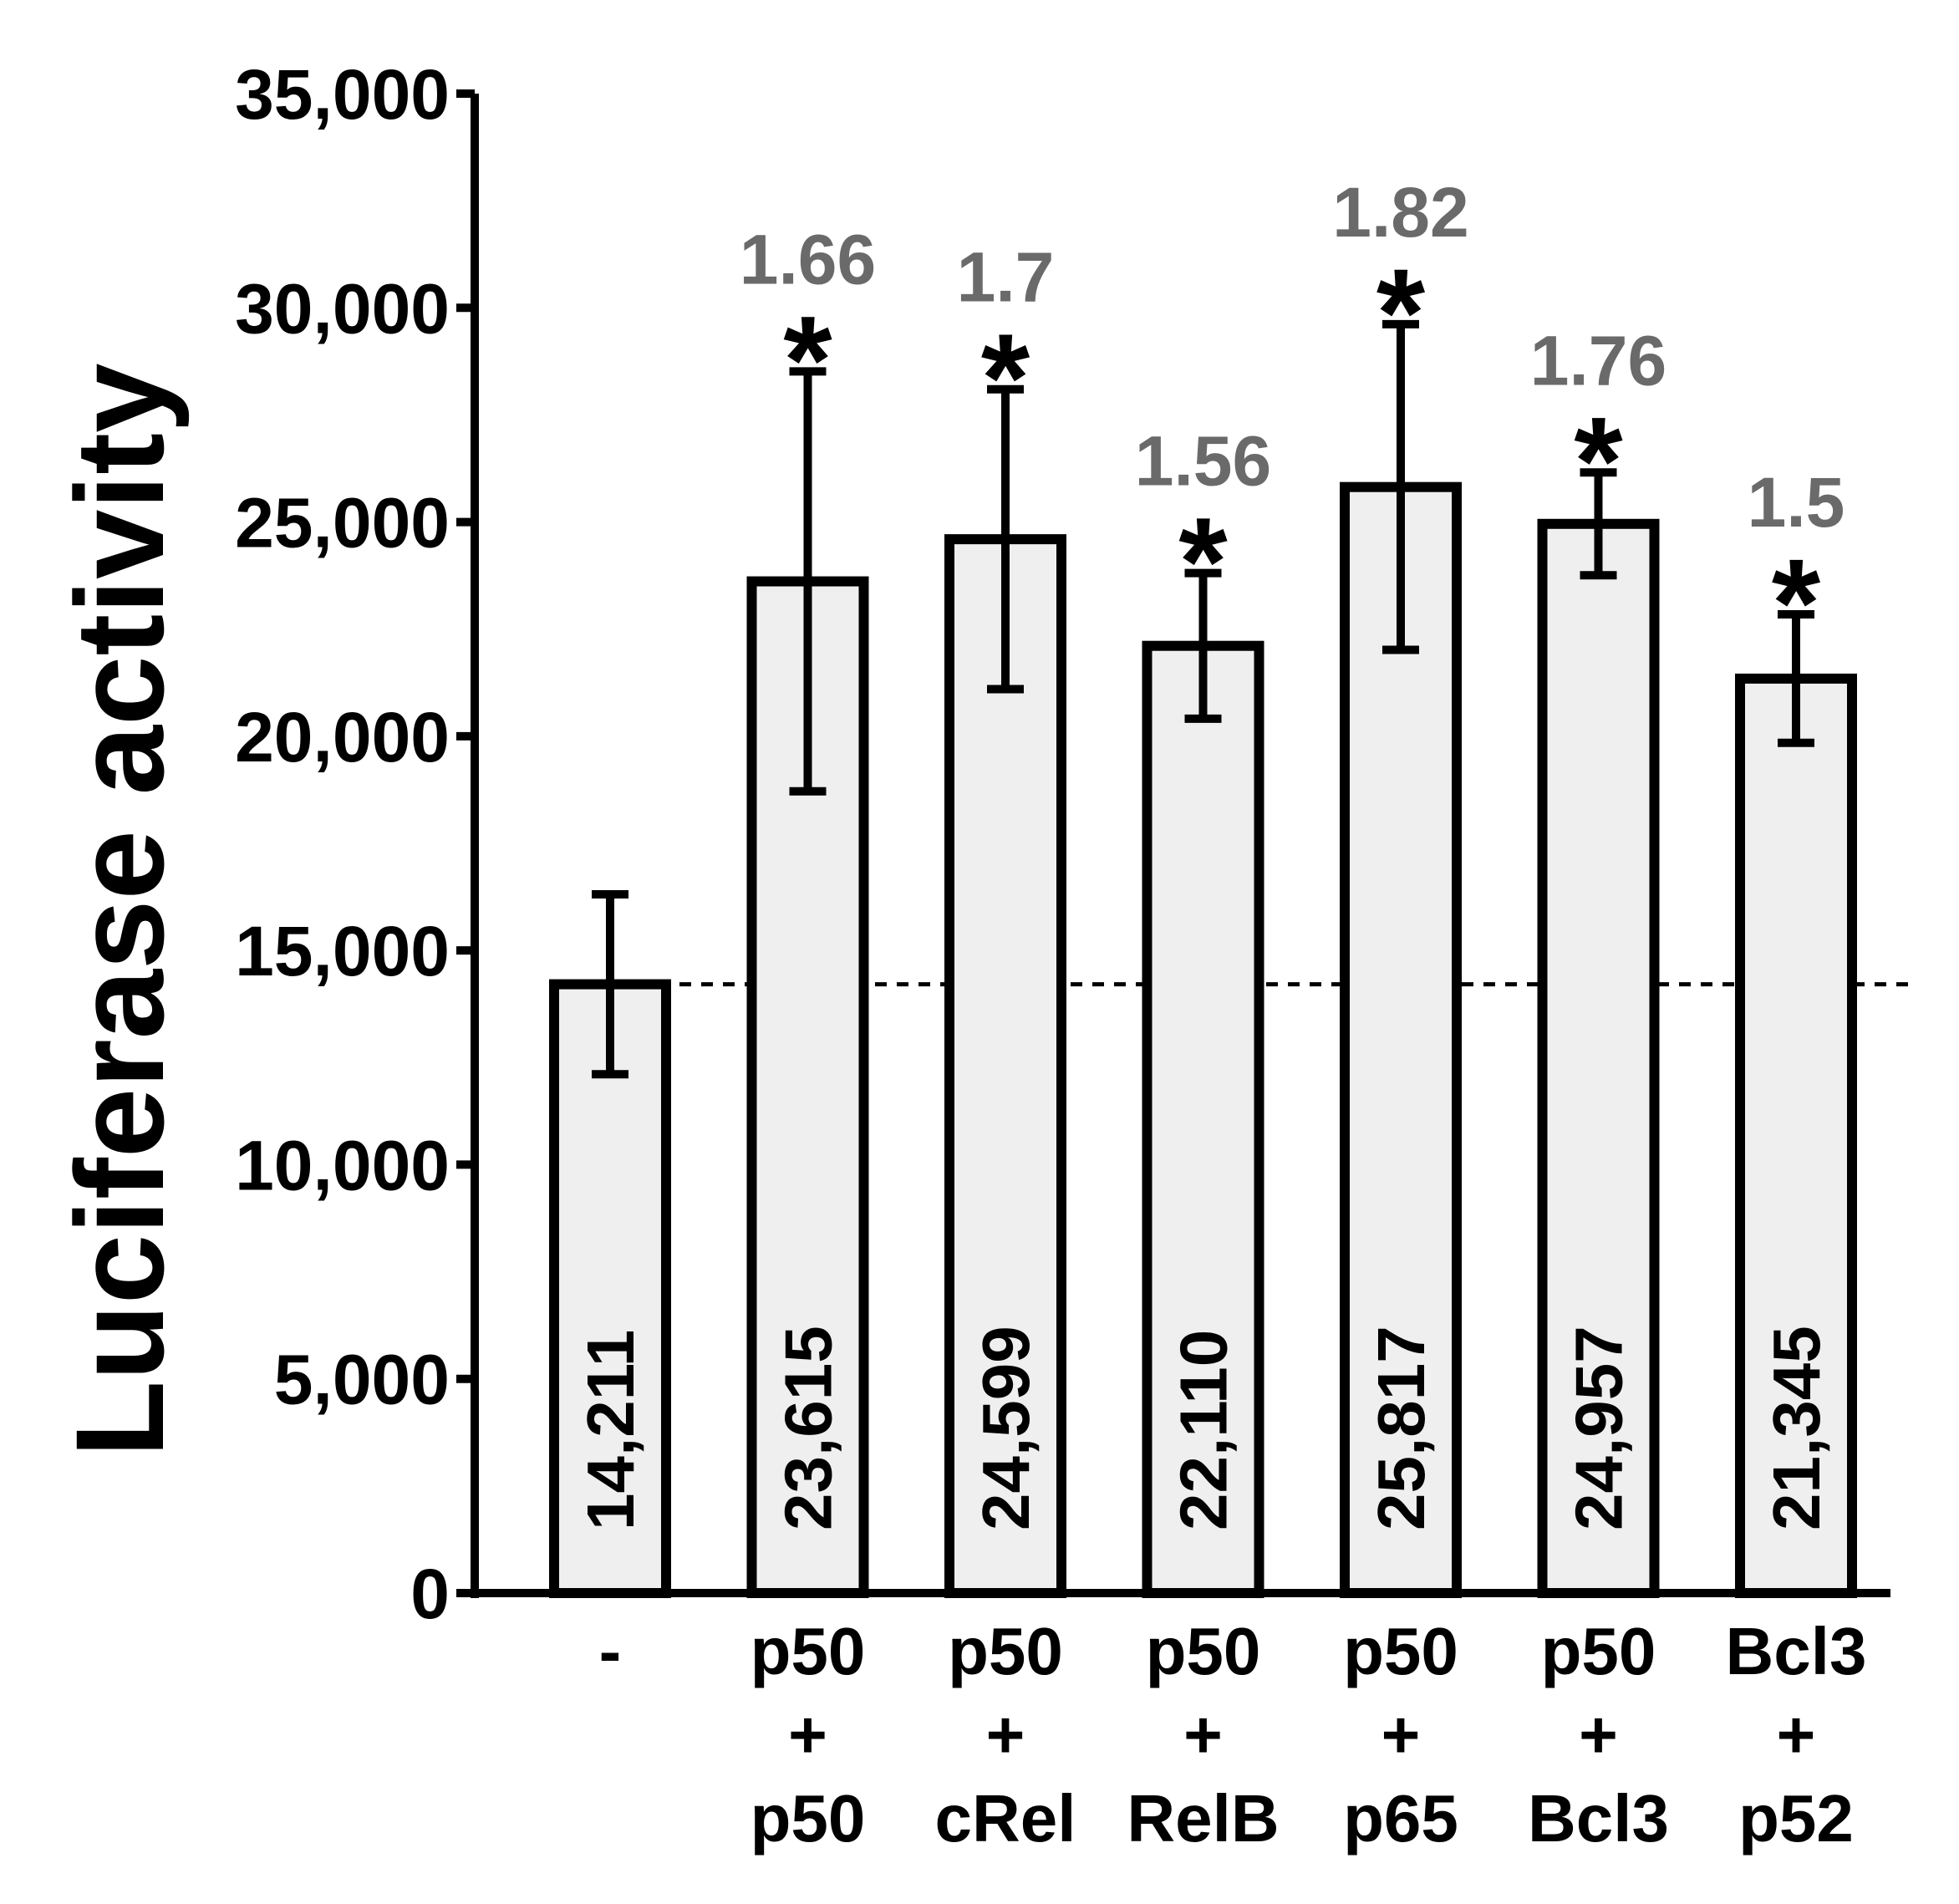 Image resolution: width=1959 pixels, height=1904 pixels. I want to click on bar-group: 24,599 *1.7, so click(1005, 918).